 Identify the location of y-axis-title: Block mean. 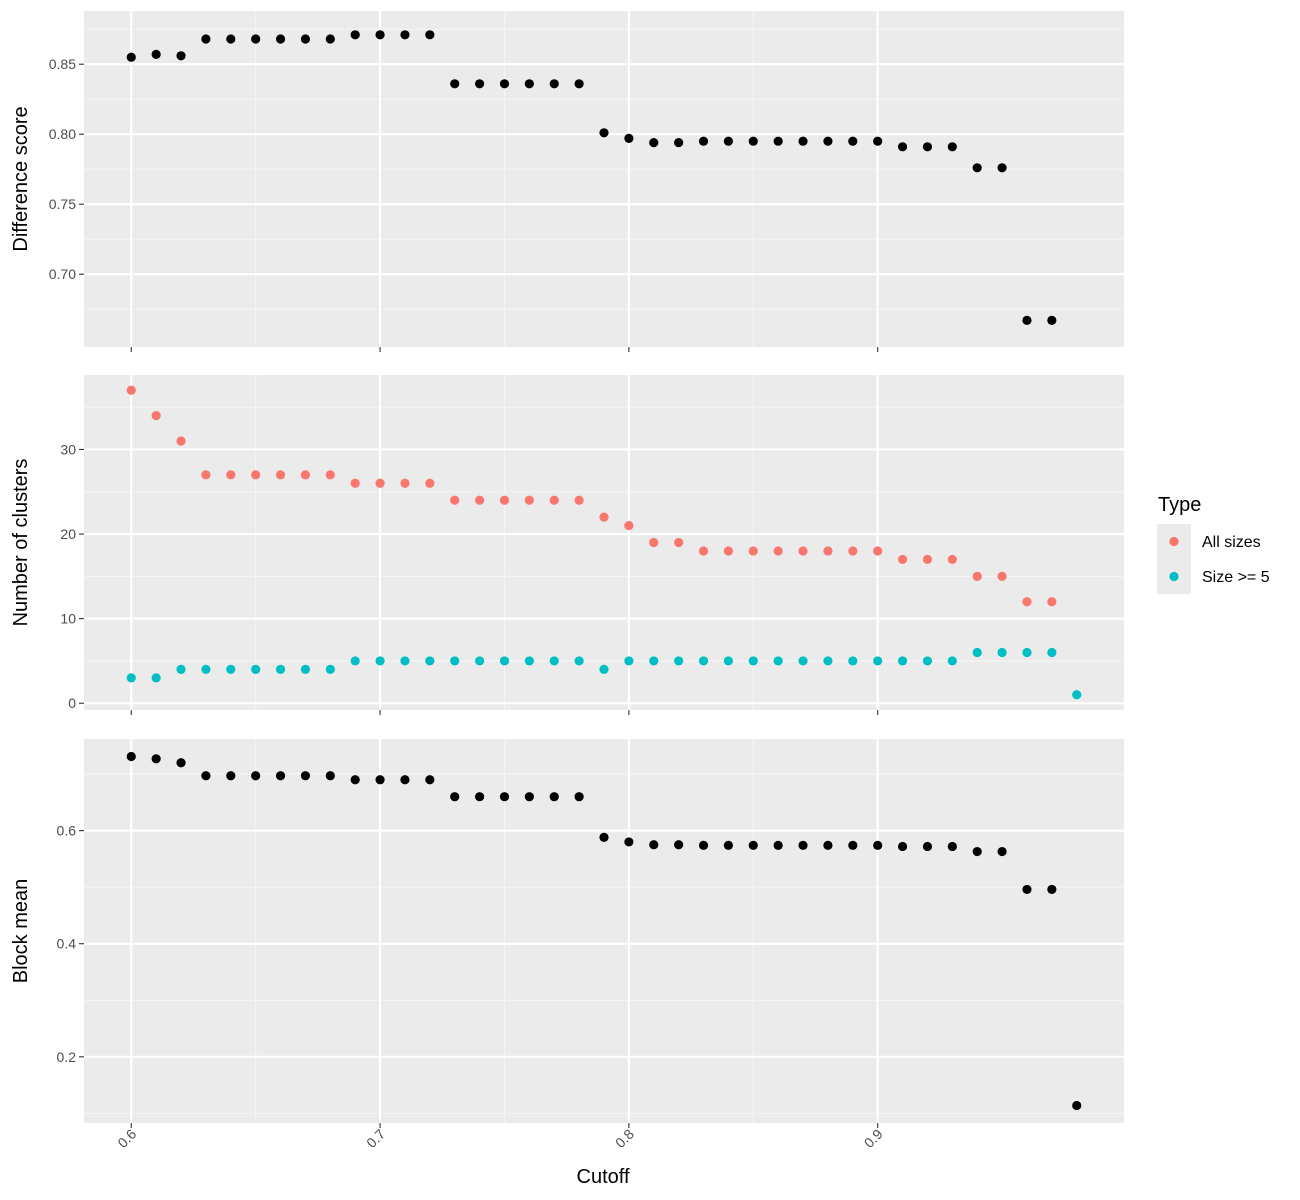
(21, 931).